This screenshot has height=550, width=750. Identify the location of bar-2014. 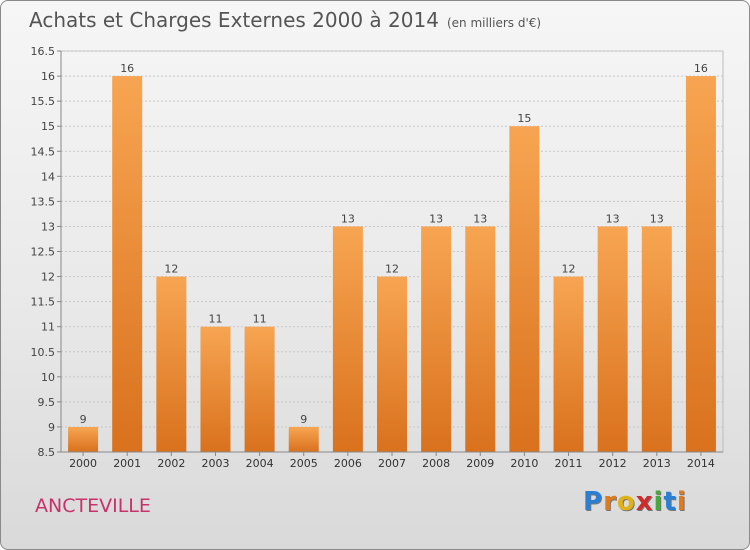
(700, 264).